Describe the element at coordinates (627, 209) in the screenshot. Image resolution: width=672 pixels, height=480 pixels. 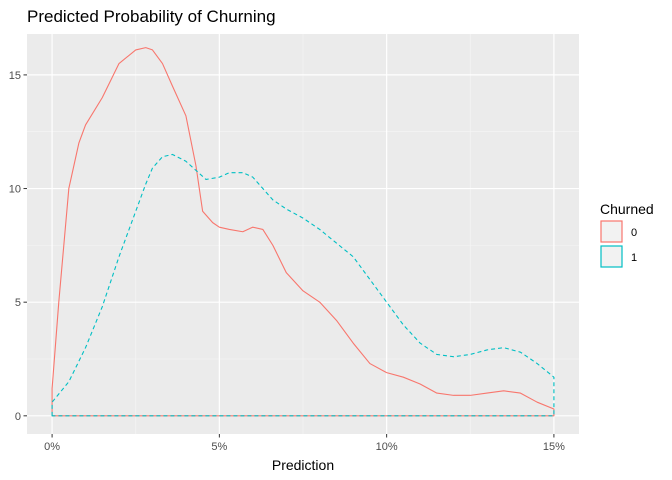
I see `legend-title: Churned` at that location.